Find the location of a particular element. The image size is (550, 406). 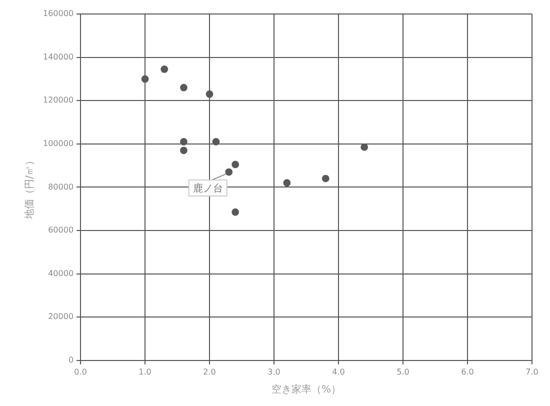

x-tick-label: 3.0 is located at coordinates (274, 371).